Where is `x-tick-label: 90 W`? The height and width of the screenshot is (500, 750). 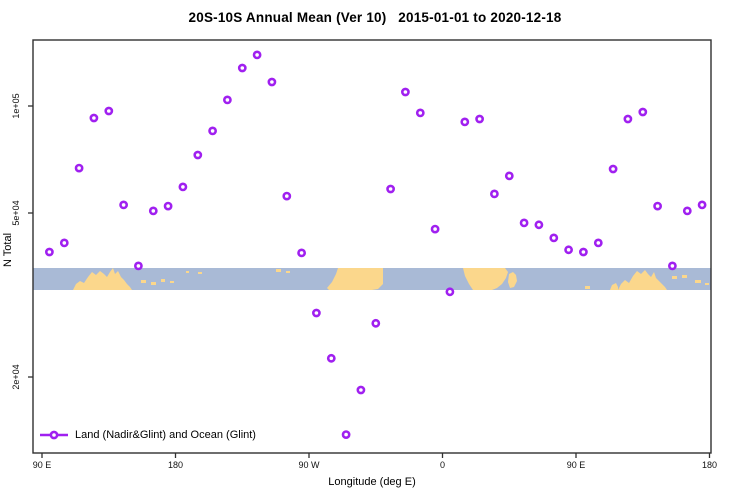 x-tick-label: 90 W is located at coordinates (309, 465).